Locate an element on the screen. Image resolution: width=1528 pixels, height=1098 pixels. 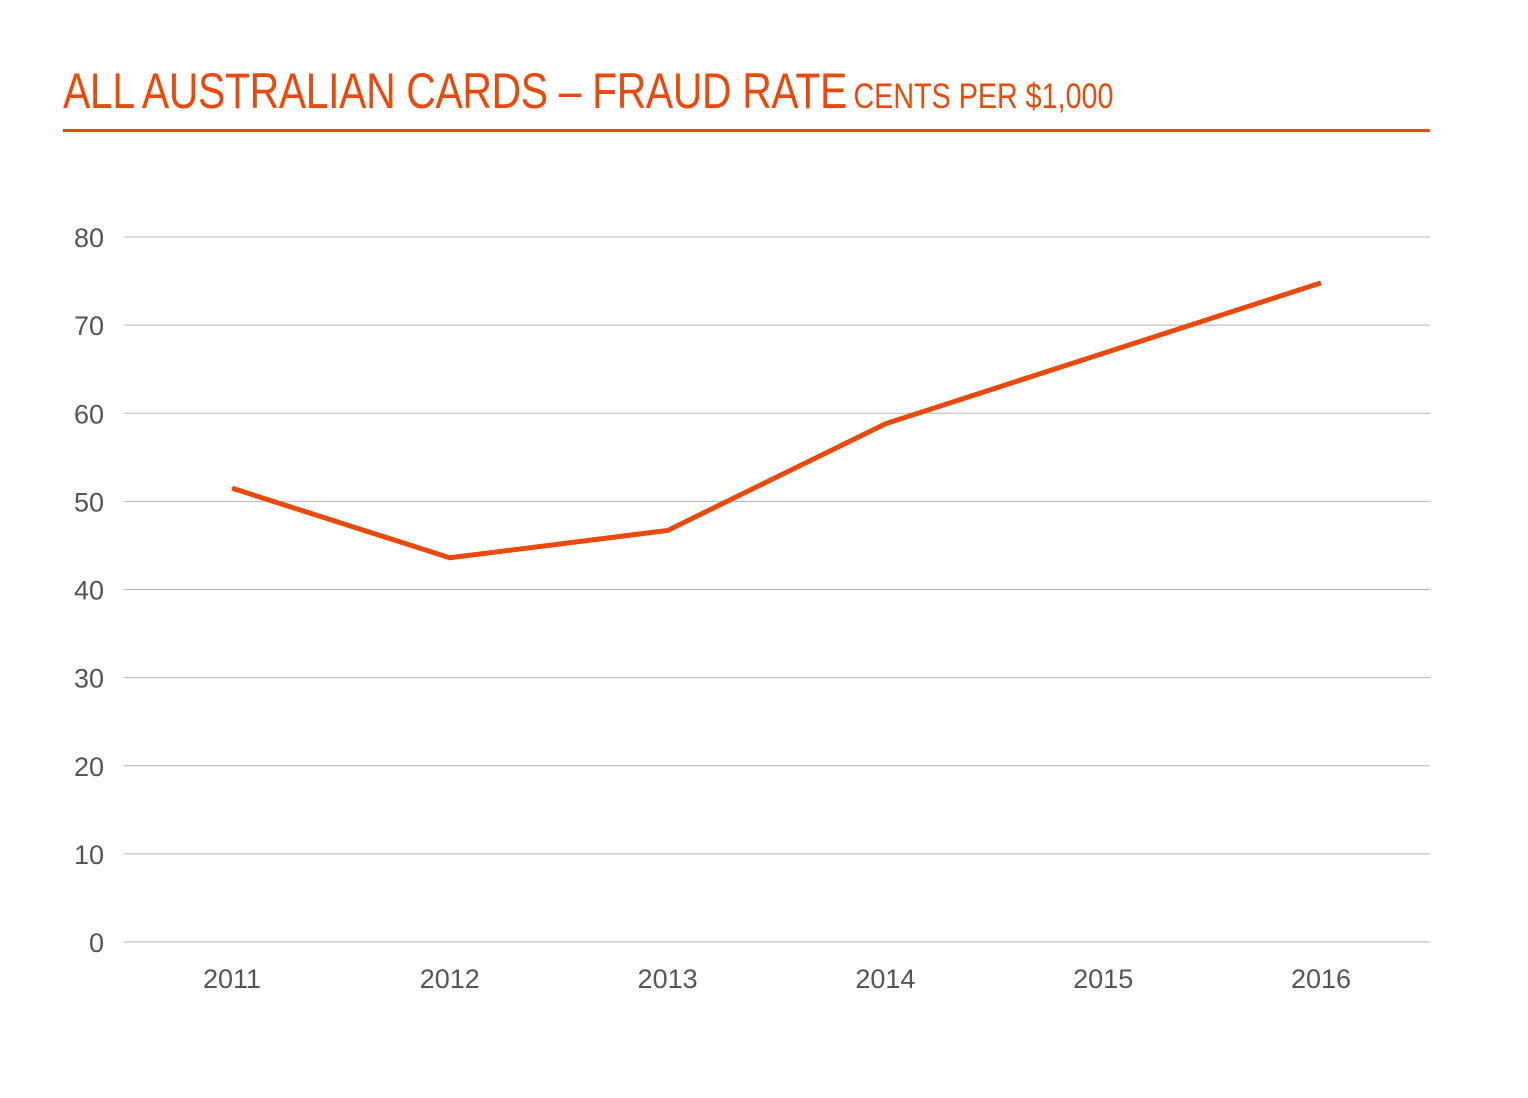
x-tick-label: 2012 is located at coordinates (450, 979).